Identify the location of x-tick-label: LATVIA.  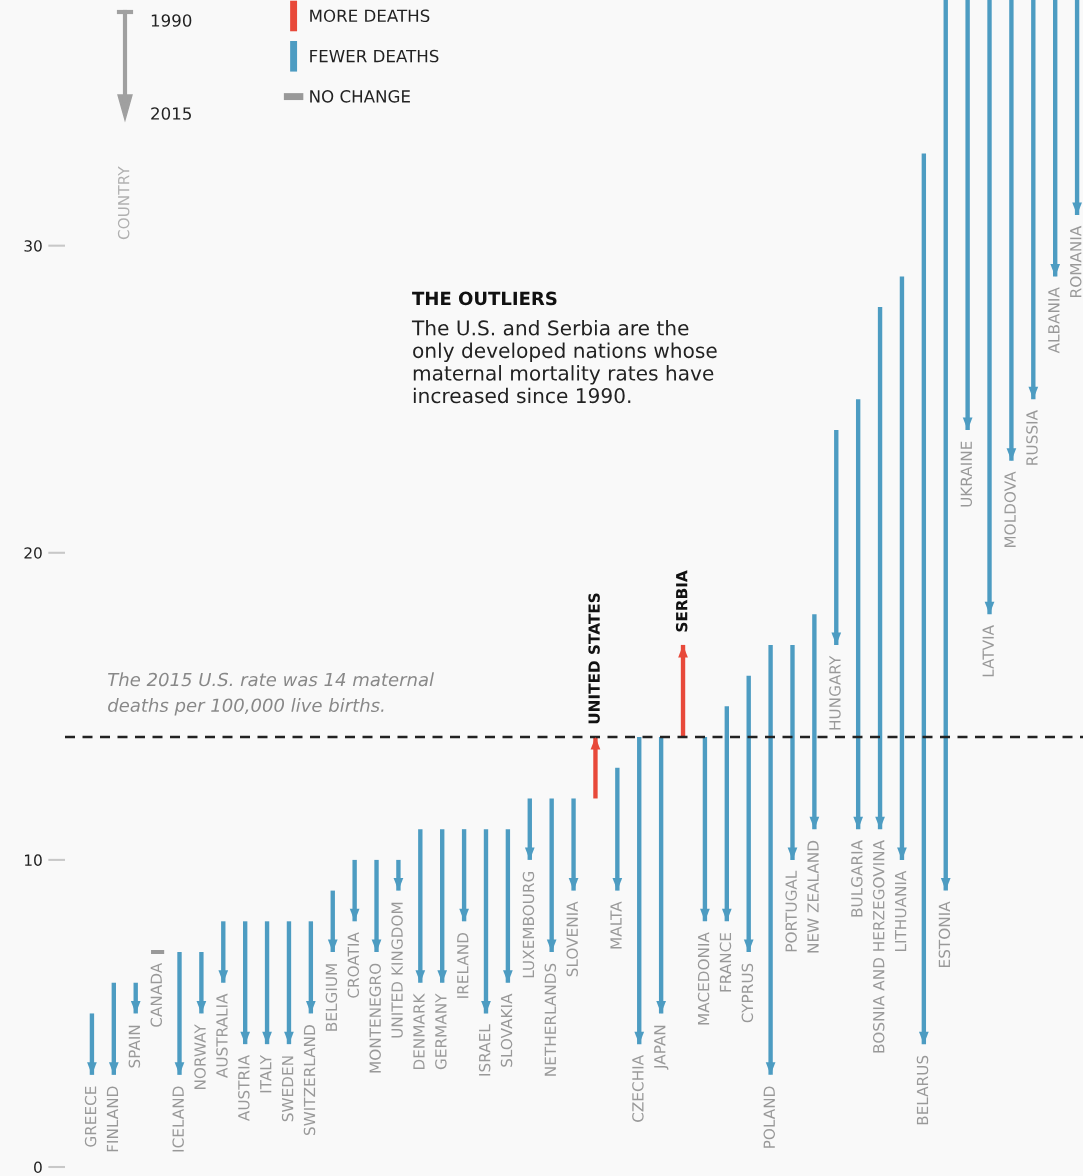
(988, 651).